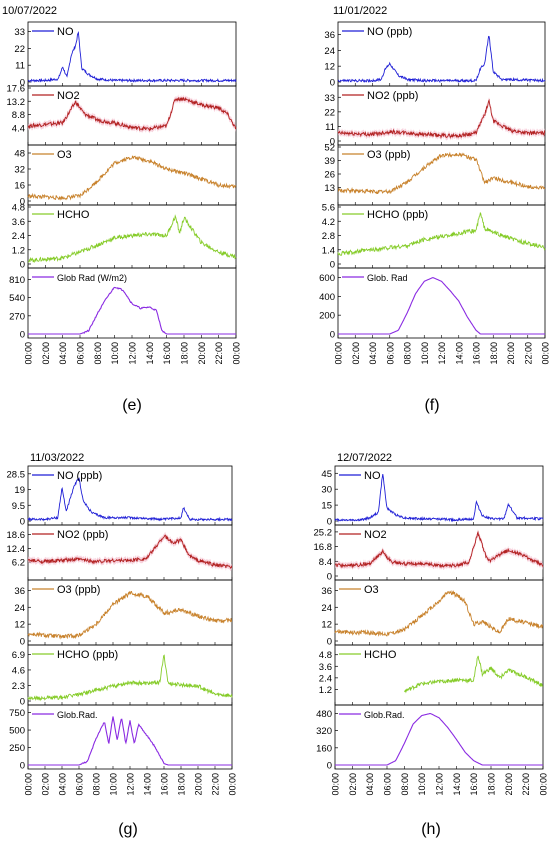  What do you see at coordinates (16, 89) in the screenshot?
I see `y-tick-label: 17.6` at bounding box center [16, 89].